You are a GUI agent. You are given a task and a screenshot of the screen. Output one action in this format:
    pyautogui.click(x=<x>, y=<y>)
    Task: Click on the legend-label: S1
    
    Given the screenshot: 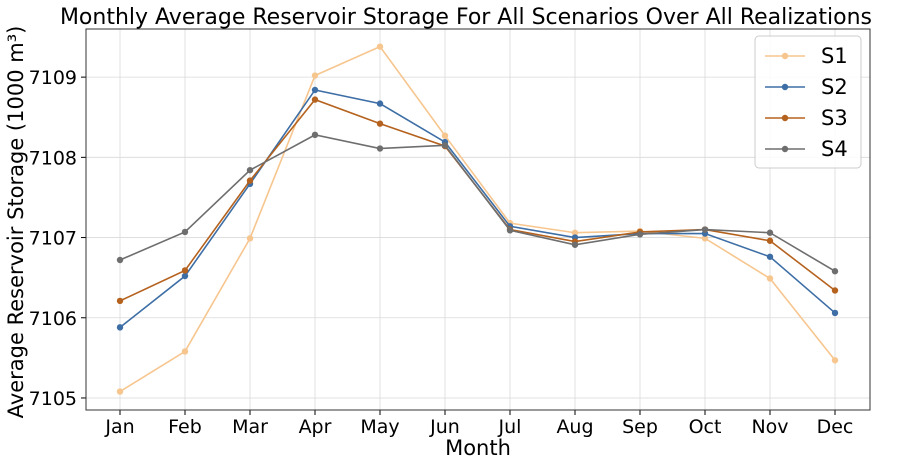 What is the action you would take?
    pyautogui.click(x=834, y=56)
    